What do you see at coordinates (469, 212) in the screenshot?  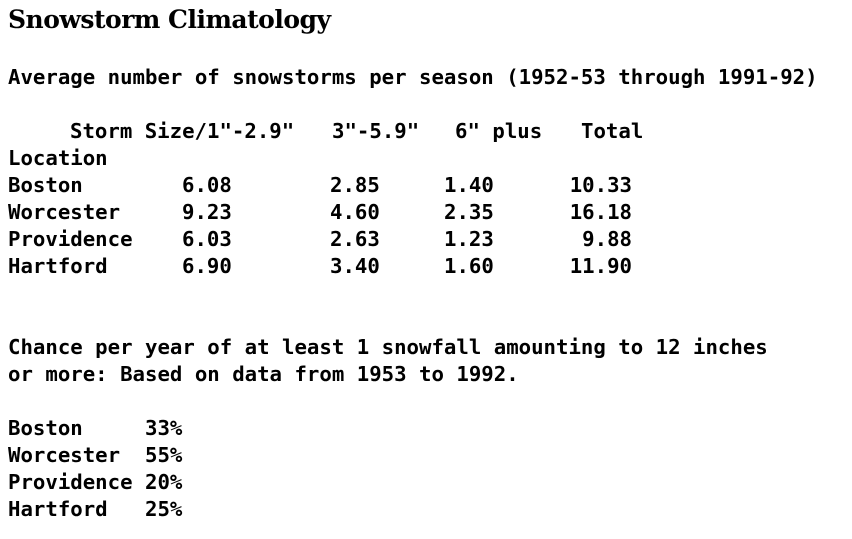 I see `value-6plus: 2.35` at bounding box center [469, 212].